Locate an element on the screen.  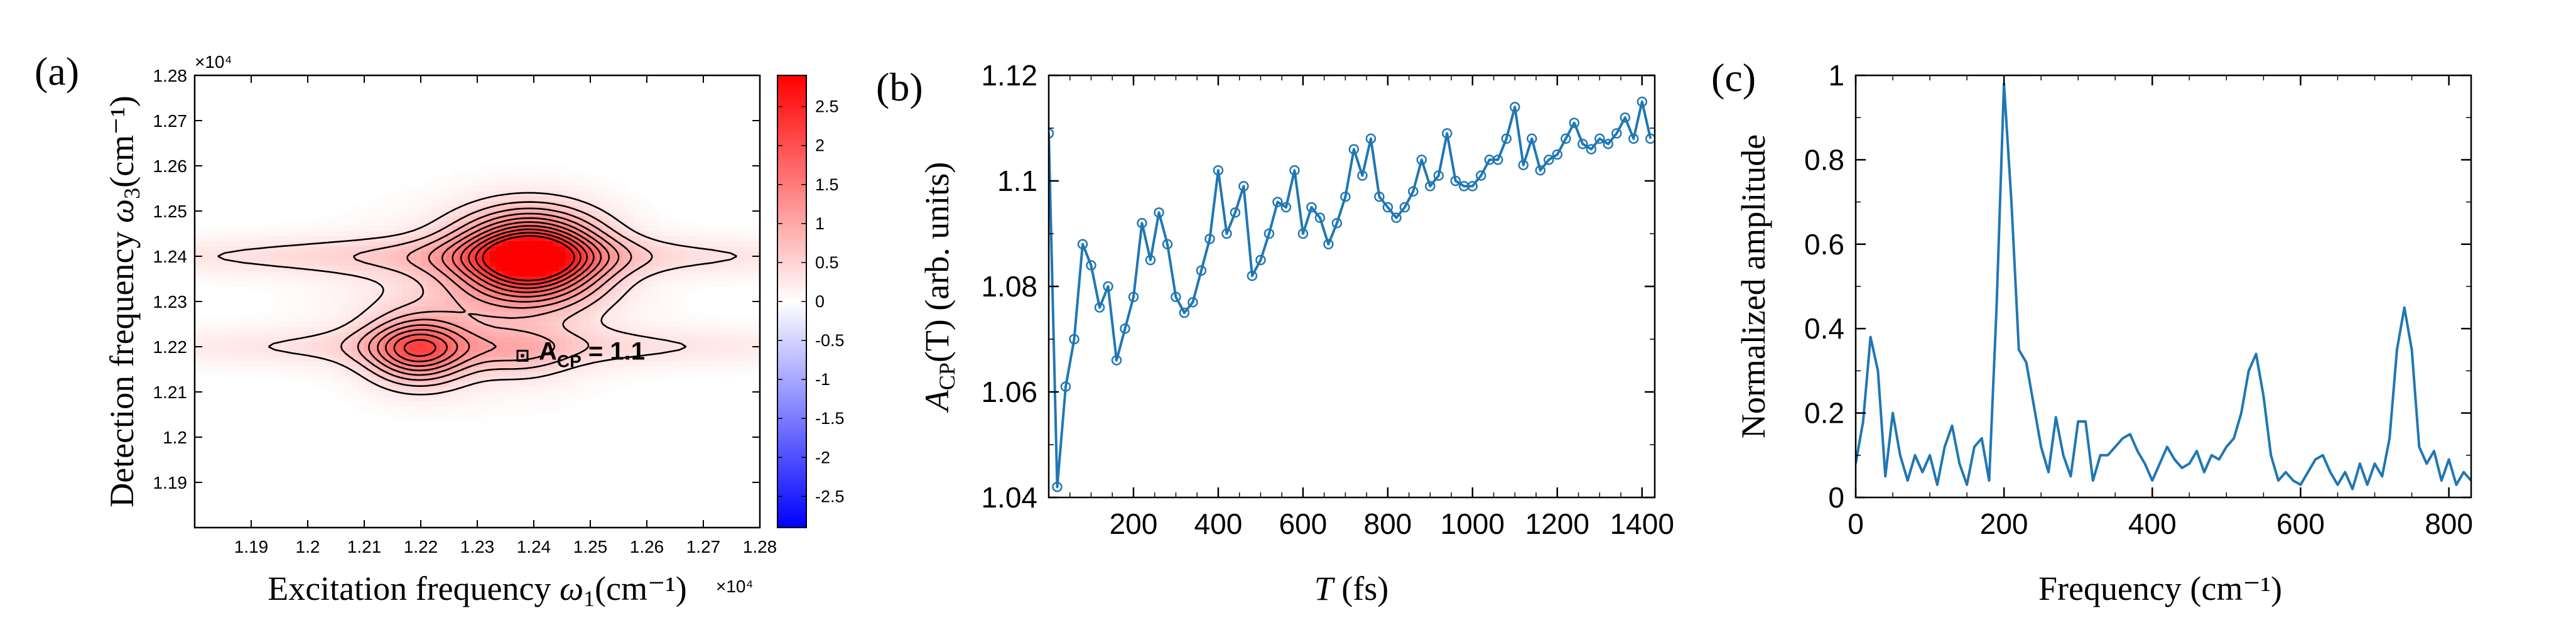
line-b-x-label: T (fs) is located at coordinates (1351, 588).